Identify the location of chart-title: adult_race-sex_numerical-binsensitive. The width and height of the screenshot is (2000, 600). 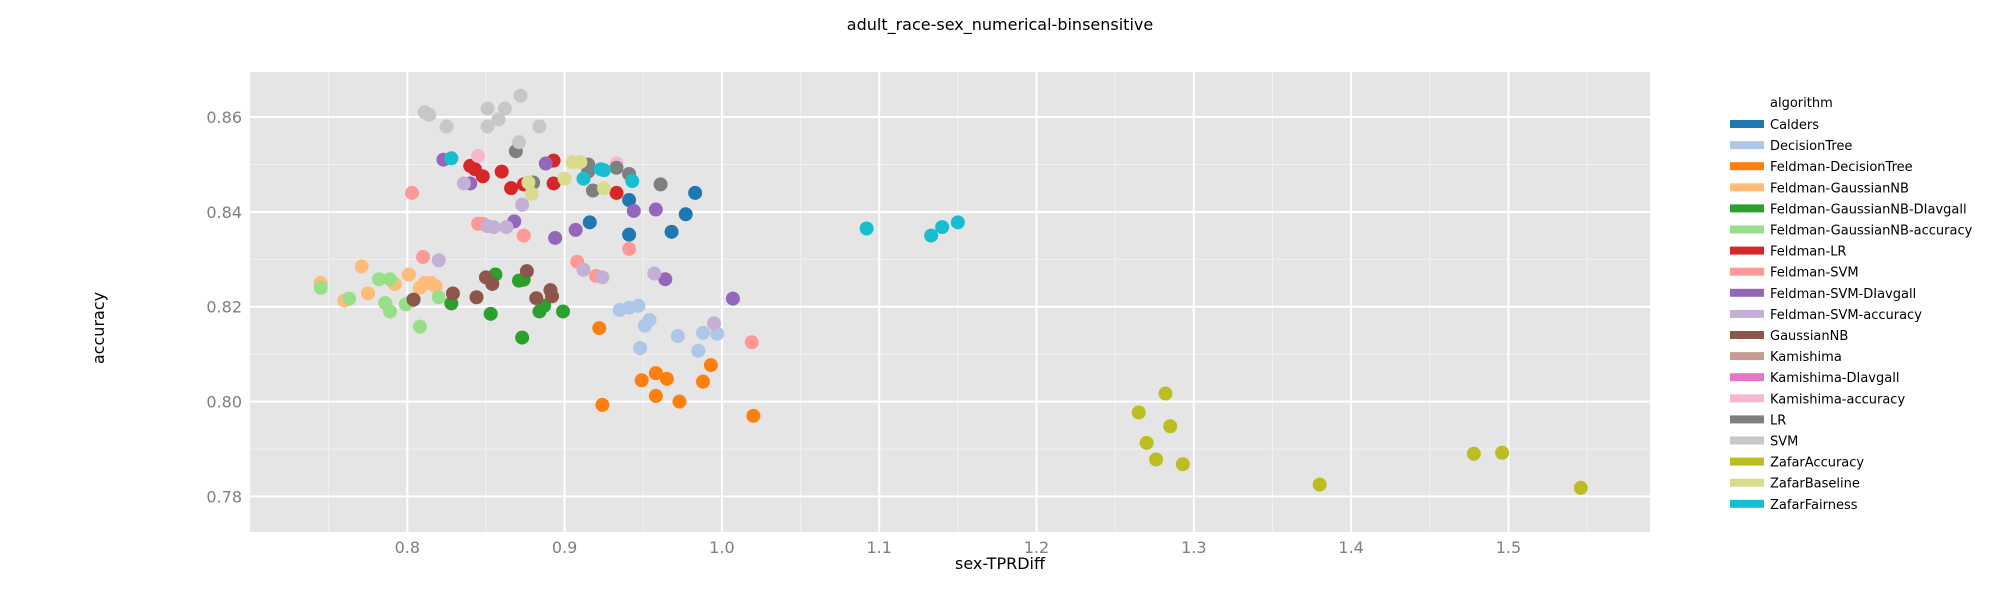
(1000, 25).